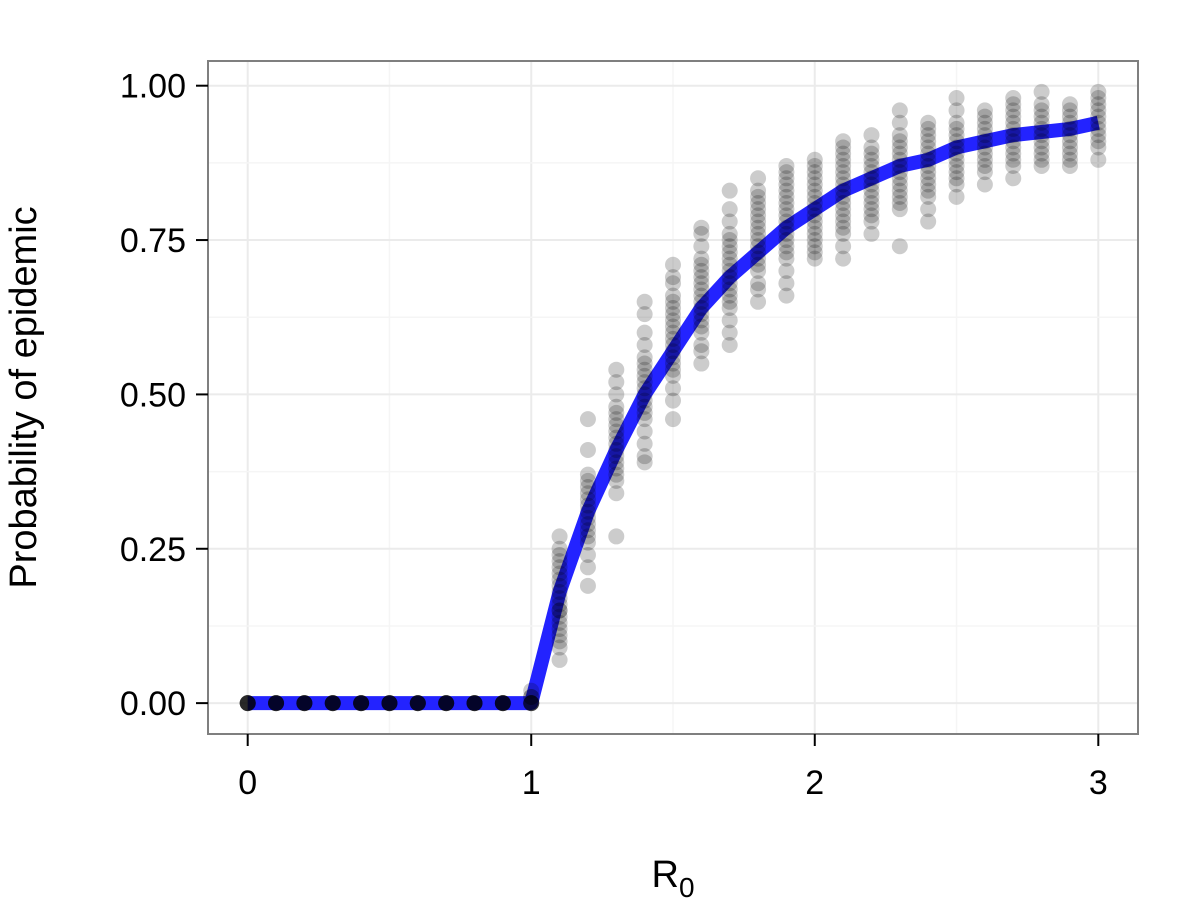 This screenshot has height=900, width=1200. What do you see at coordinates (153, 395) in the screenshot?
I see `y-tick-label: 0.50` at bounding box center [153, 395].